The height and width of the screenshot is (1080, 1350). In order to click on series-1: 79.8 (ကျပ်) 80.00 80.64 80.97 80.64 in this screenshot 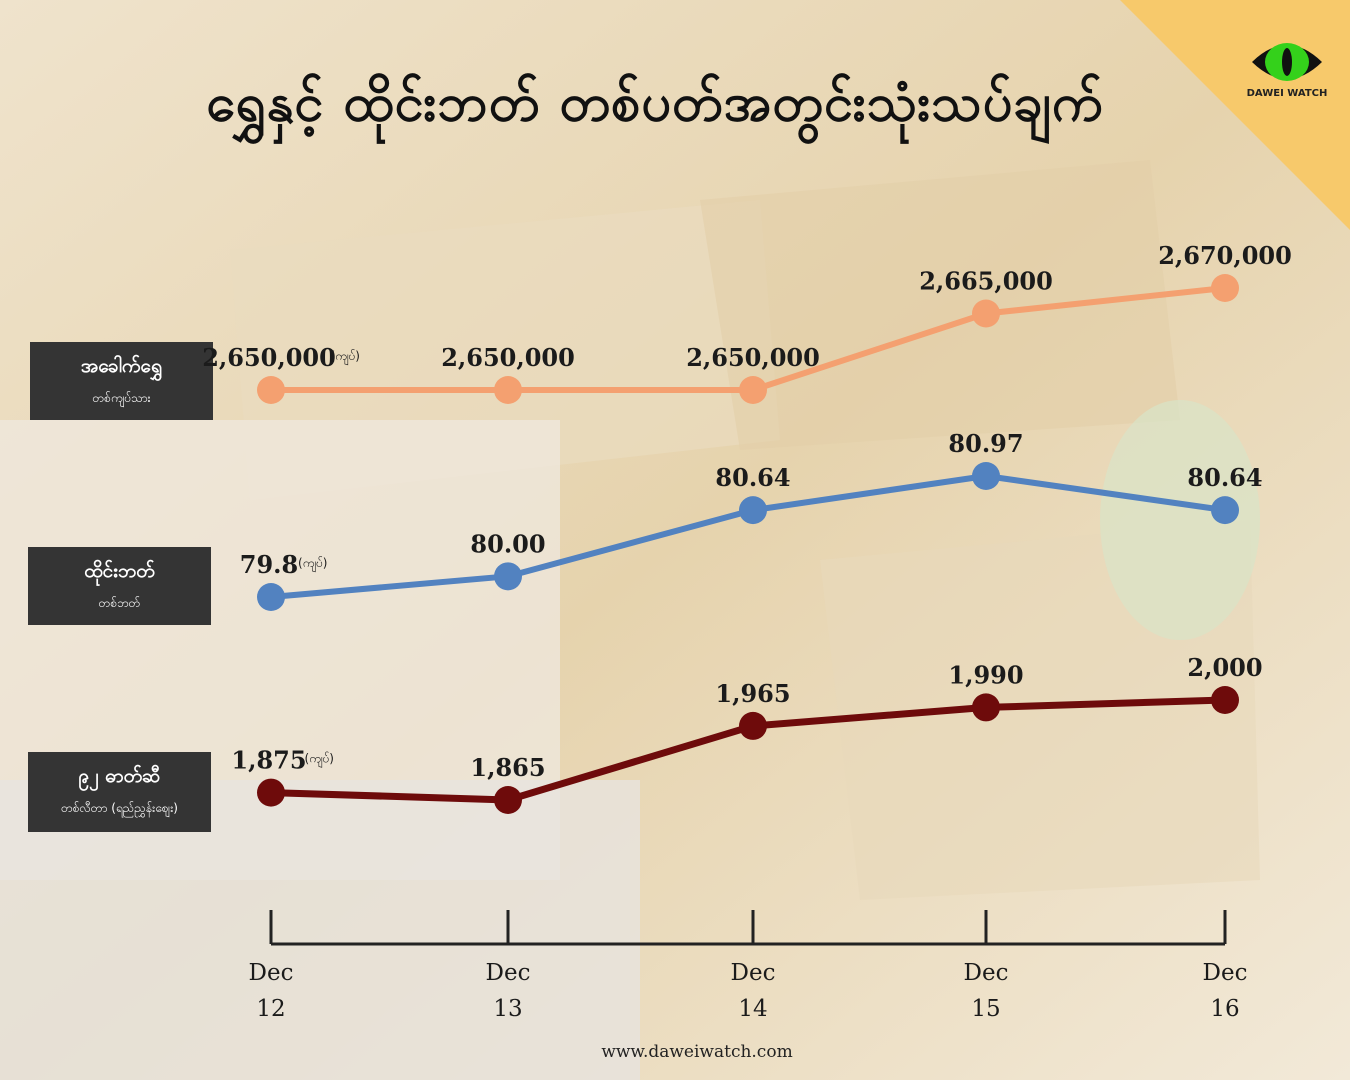, I will do `click(751, 520)`.